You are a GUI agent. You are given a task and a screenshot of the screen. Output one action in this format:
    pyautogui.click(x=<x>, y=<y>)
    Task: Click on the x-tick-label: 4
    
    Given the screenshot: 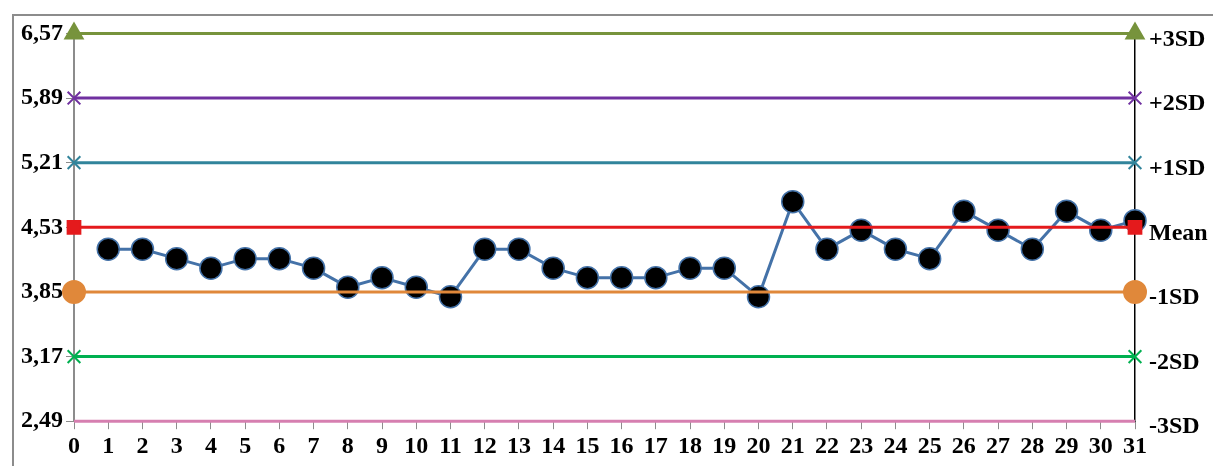 What is the action you would take?
    pyautogui.click(x=210, y=444)
    